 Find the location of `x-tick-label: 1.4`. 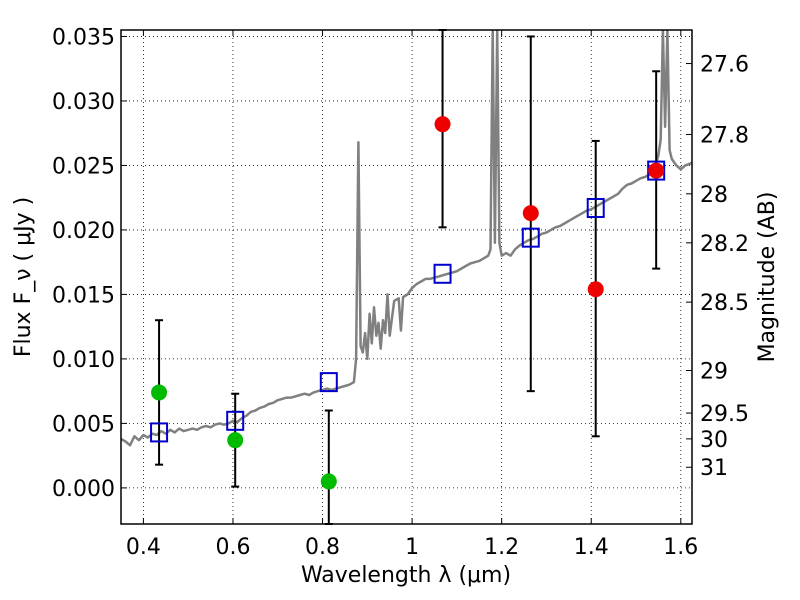

x-tick-label: 1.4 is located at coordinates (591, 547).